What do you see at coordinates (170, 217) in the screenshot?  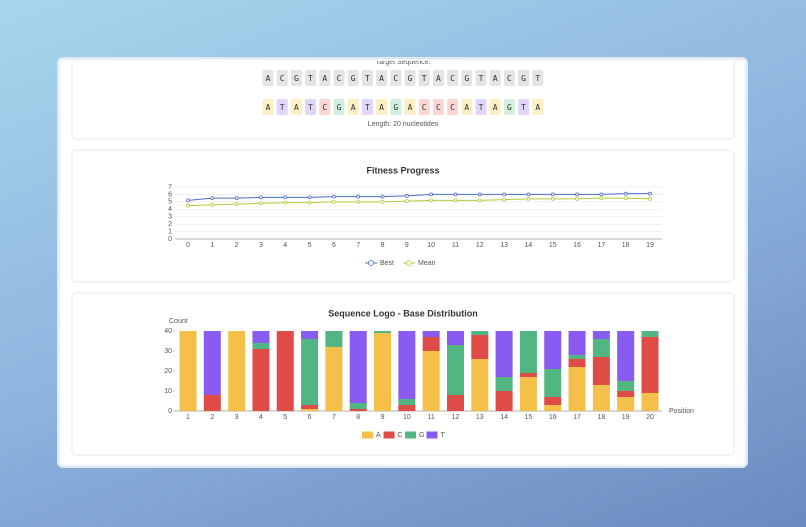 I see `y-tick-label: 3` at bounding box center [170, 217].